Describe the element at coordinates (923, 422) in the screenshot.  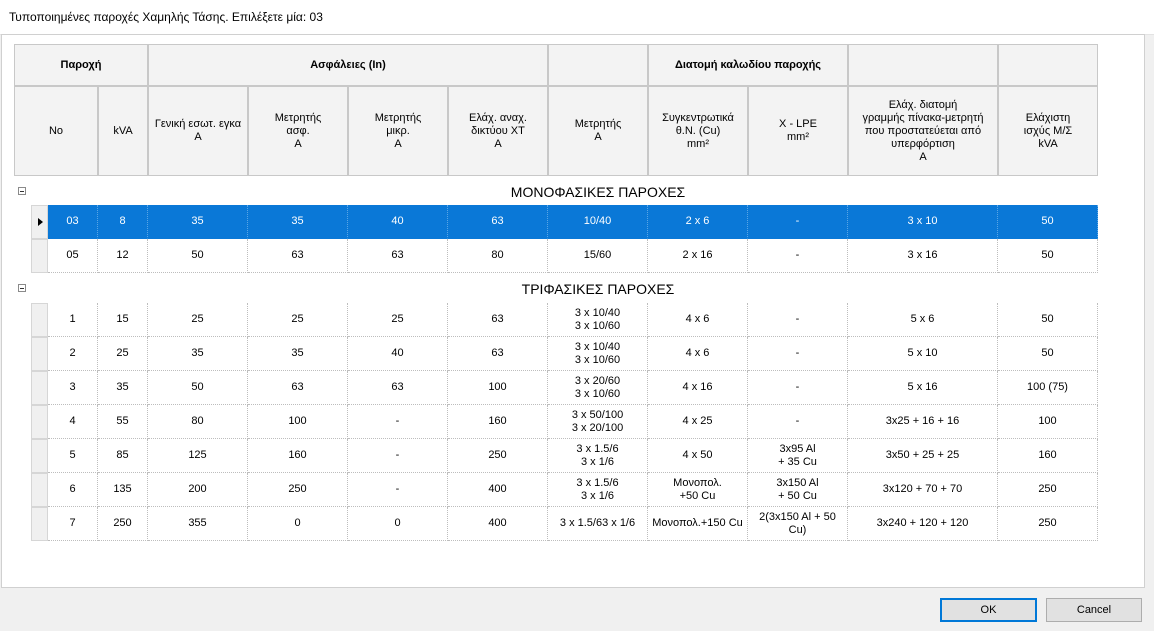
I see `table-cell: 3x25 + 16 + 16` at that location.